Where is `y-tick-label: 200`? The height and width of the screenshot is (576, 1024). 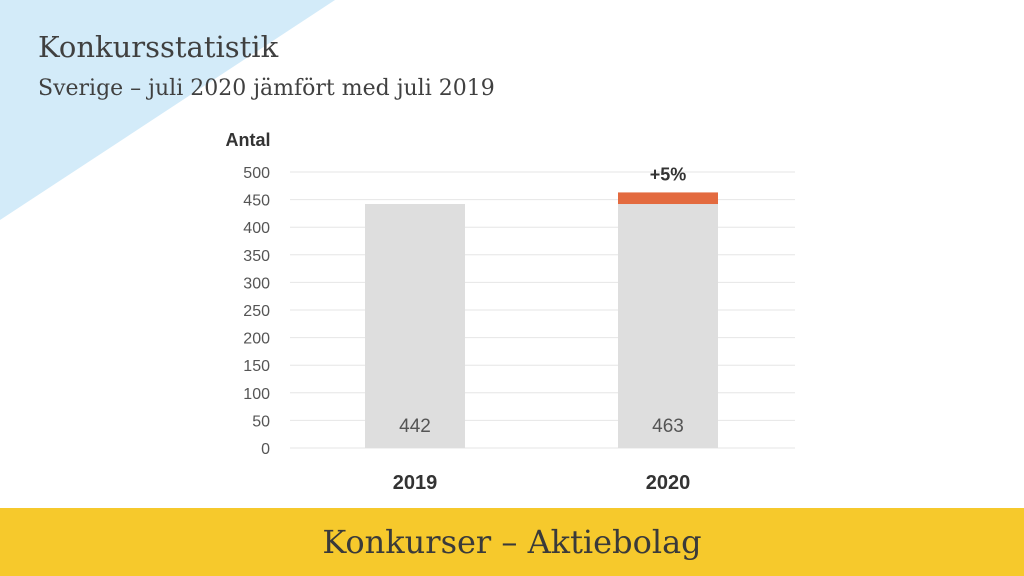
y-tick-label: 200 is located at coordinates (256, 339).